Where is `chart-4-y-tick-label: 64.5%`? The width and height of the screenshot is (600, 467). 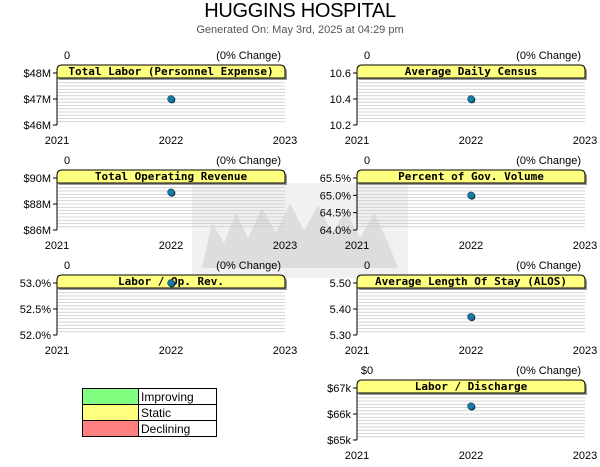 chart-4-y-tick-label: 64.5% is located at coordinates (335, 214).